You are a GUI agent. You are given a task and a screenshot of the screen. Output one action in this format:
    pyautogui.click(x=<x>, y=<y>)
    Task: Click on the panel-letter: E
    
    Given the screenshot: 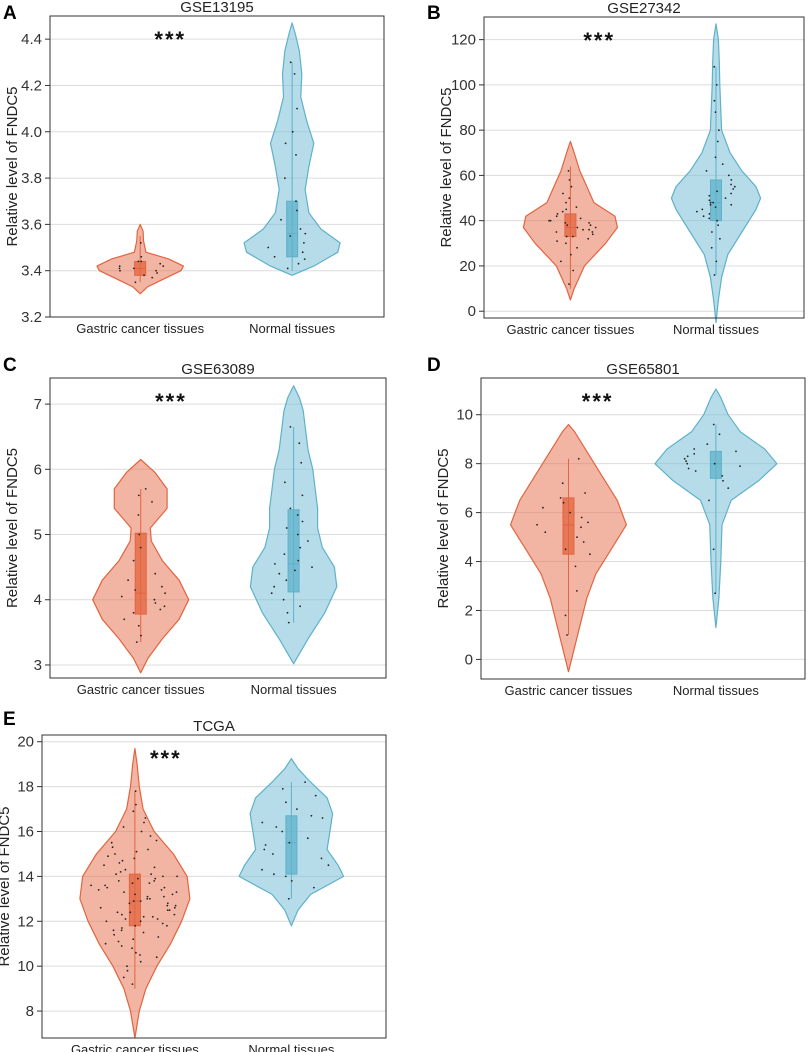 What is the action you would take?
    pyautogui.click(x=9, y=719)
    